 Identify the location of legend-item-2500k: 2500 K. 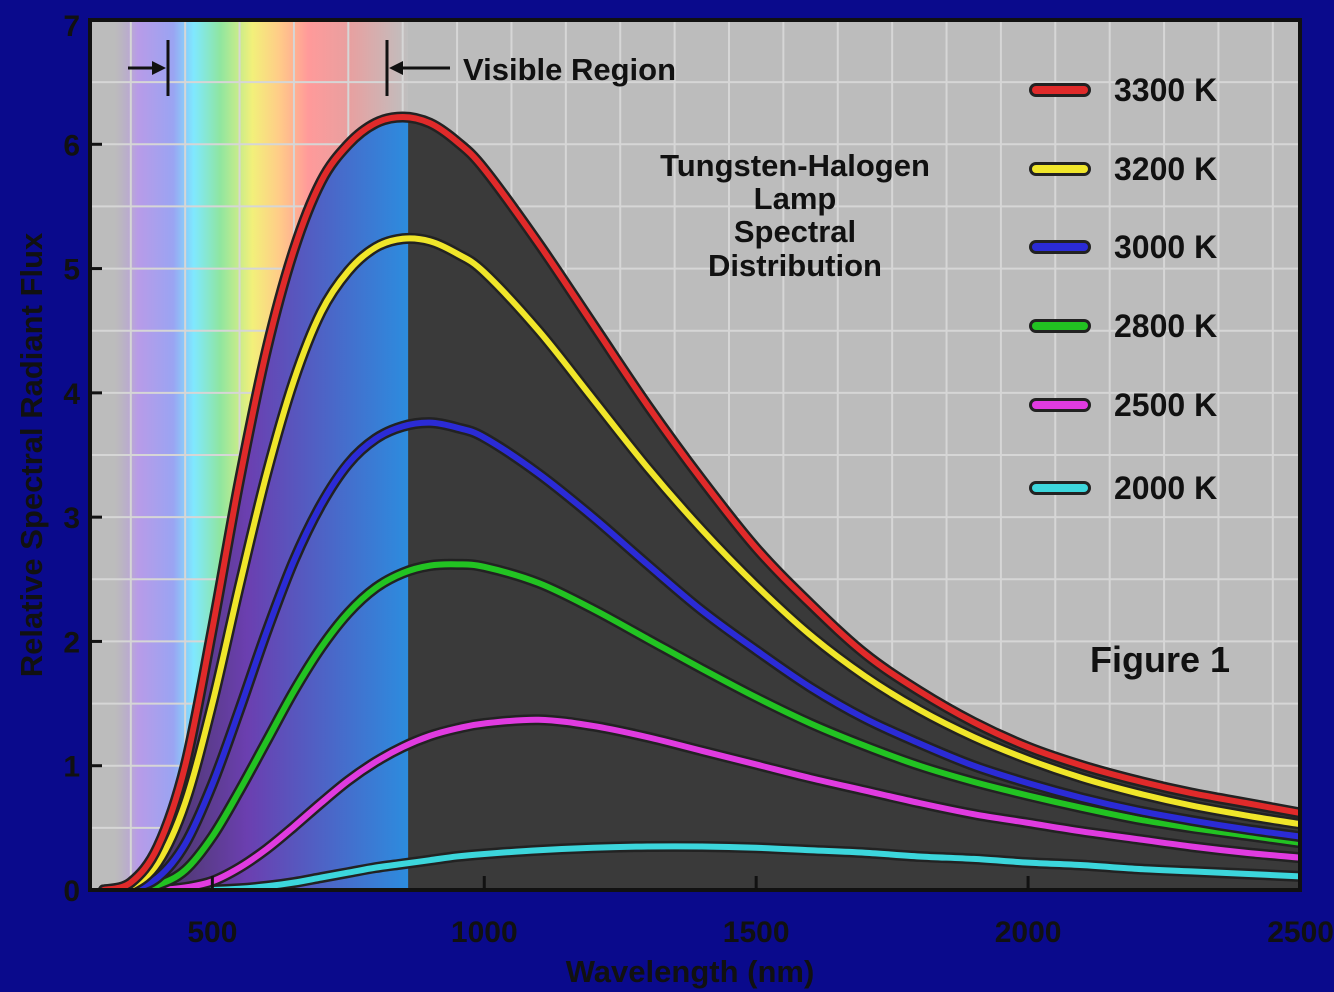
(1123, 405).